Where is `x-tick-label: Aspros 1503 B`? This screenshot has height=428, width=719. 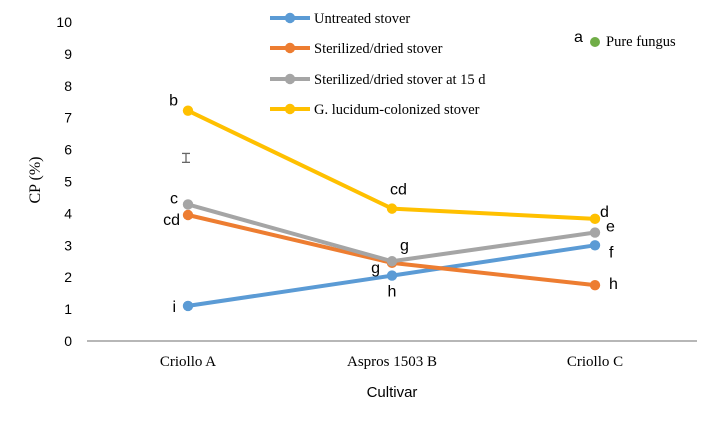 x-tick-label: Aspros 1503 B is located at coordinates (392, 362).